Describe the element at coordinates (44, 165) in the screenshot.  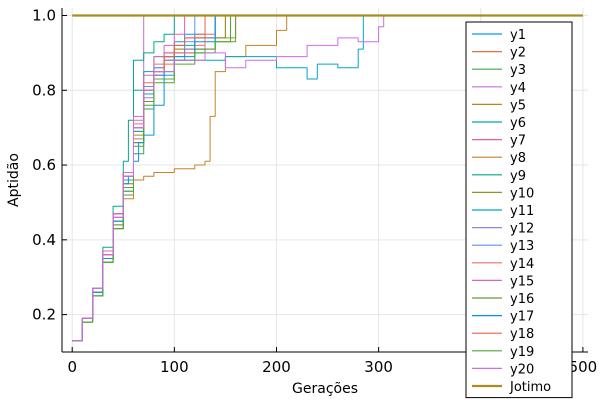
I see `y-tick-label: 0.6` at that location.